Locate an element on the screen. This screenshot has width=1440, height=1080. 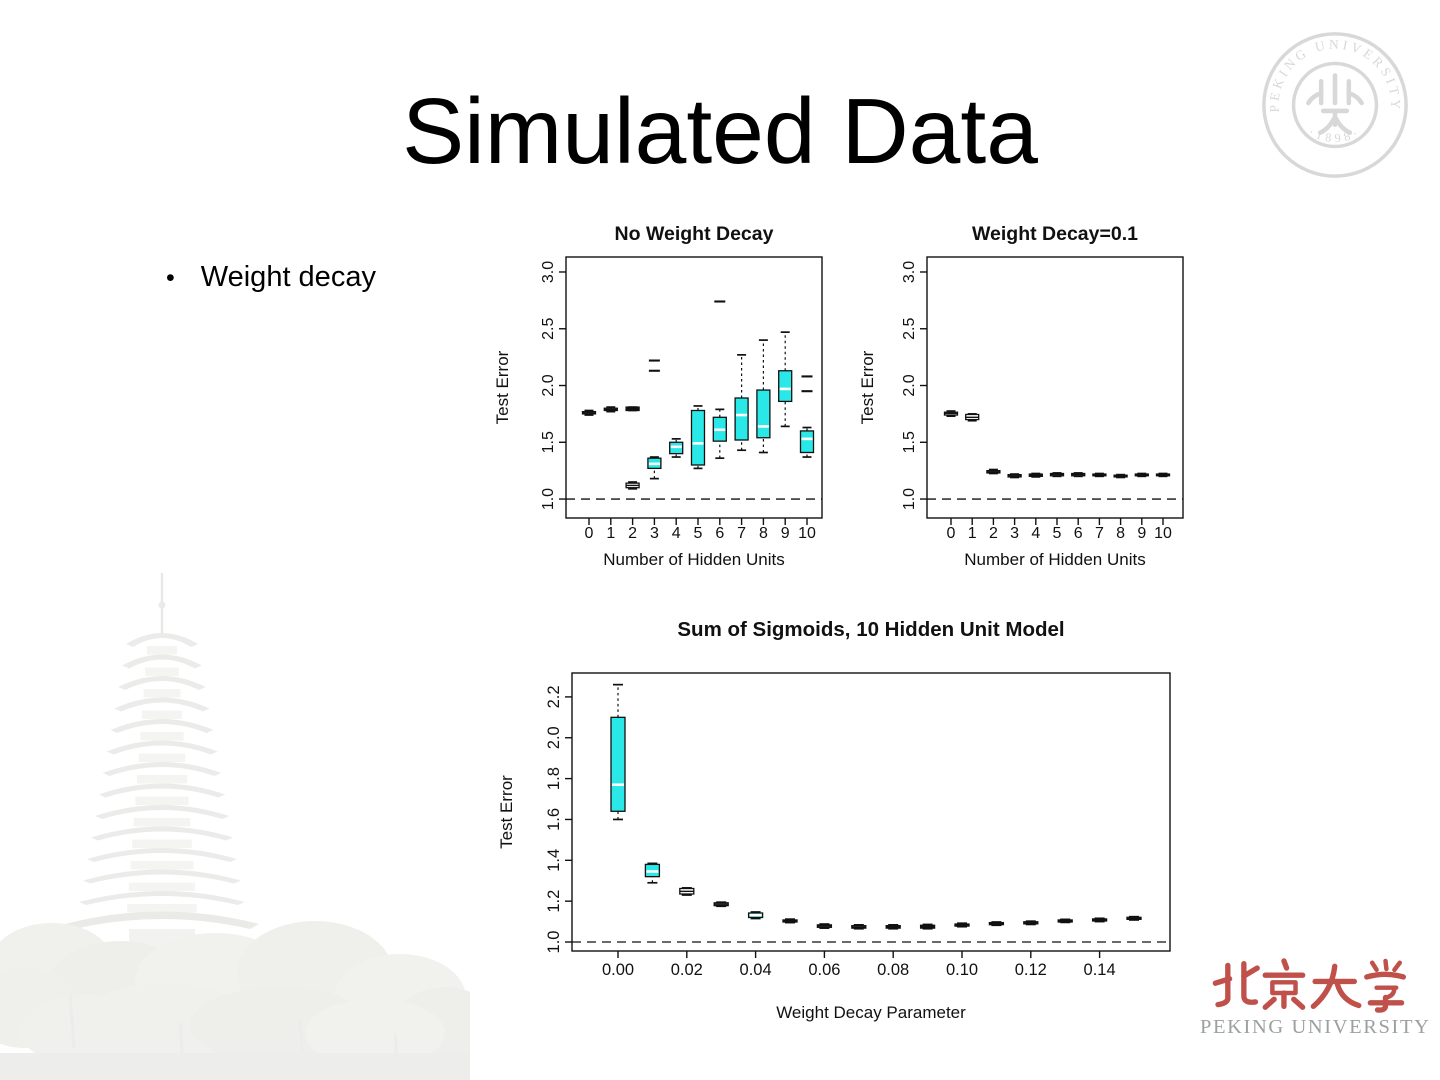
x-tick-label: 0.04 is located at coordinates (756, 970).